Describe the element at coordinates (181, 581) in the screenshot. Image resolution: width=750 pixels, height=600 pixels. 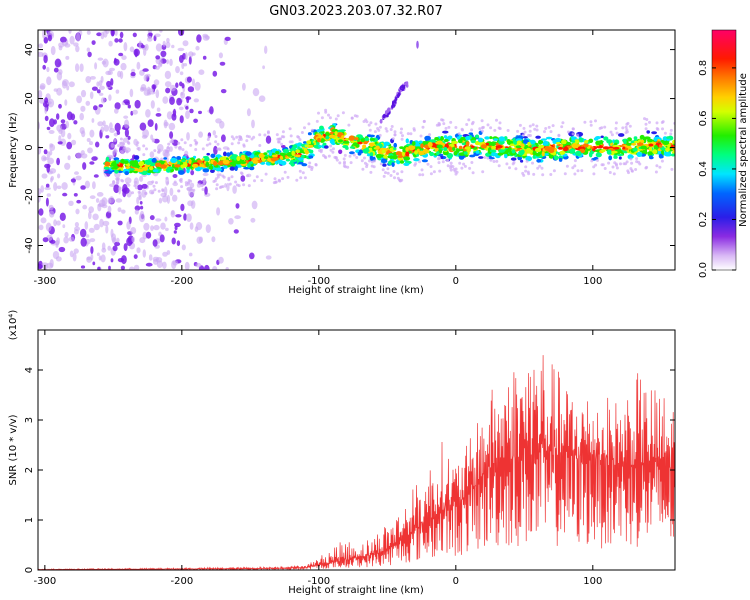
I see `x-tick-label: -200` at that location.